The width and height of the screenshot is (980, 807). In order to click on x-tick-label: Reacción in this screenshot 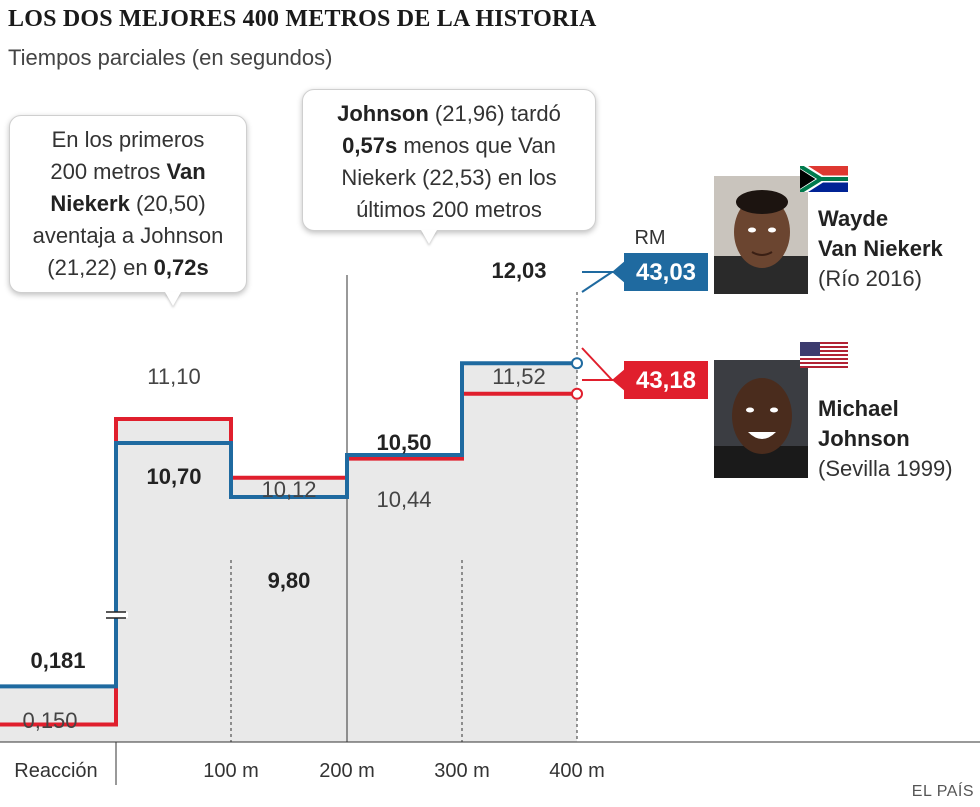, I will do `click(55, 771)`.